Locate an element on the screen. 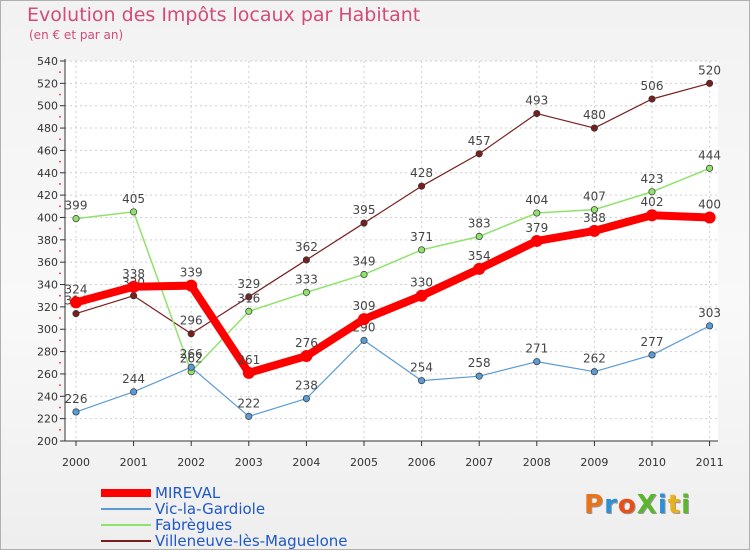  data-label-villeneuve-les-maguelone: 457 is located at coordinates (479, 141).